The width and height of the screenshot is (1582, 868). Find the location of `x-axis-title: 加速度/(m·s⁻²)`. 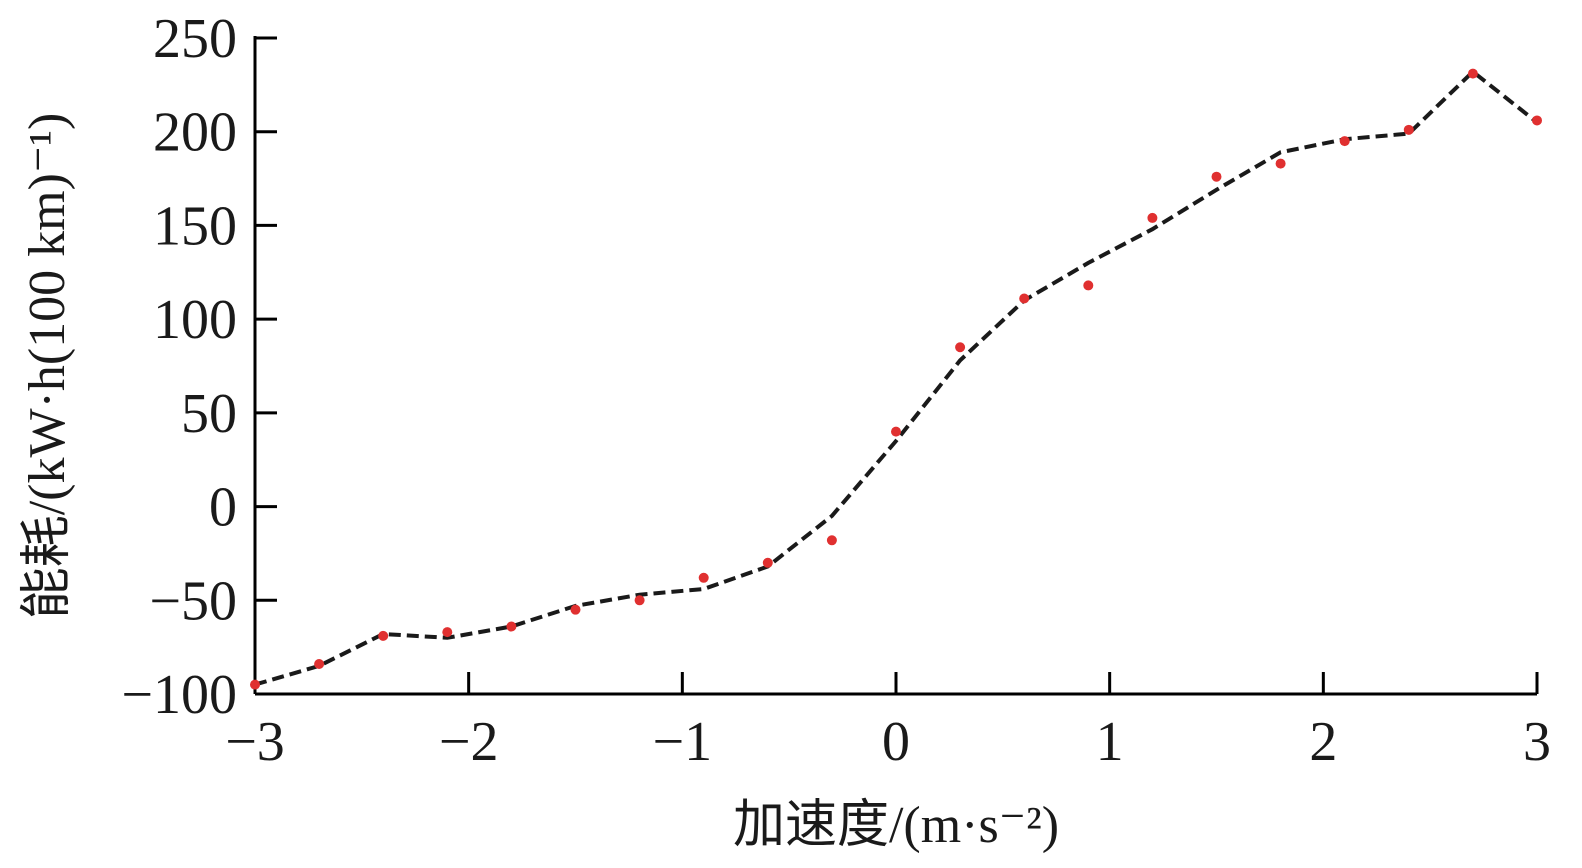

x-axis-title: 加速度/(m·s⁻²) is located at coordinates (896, 825).